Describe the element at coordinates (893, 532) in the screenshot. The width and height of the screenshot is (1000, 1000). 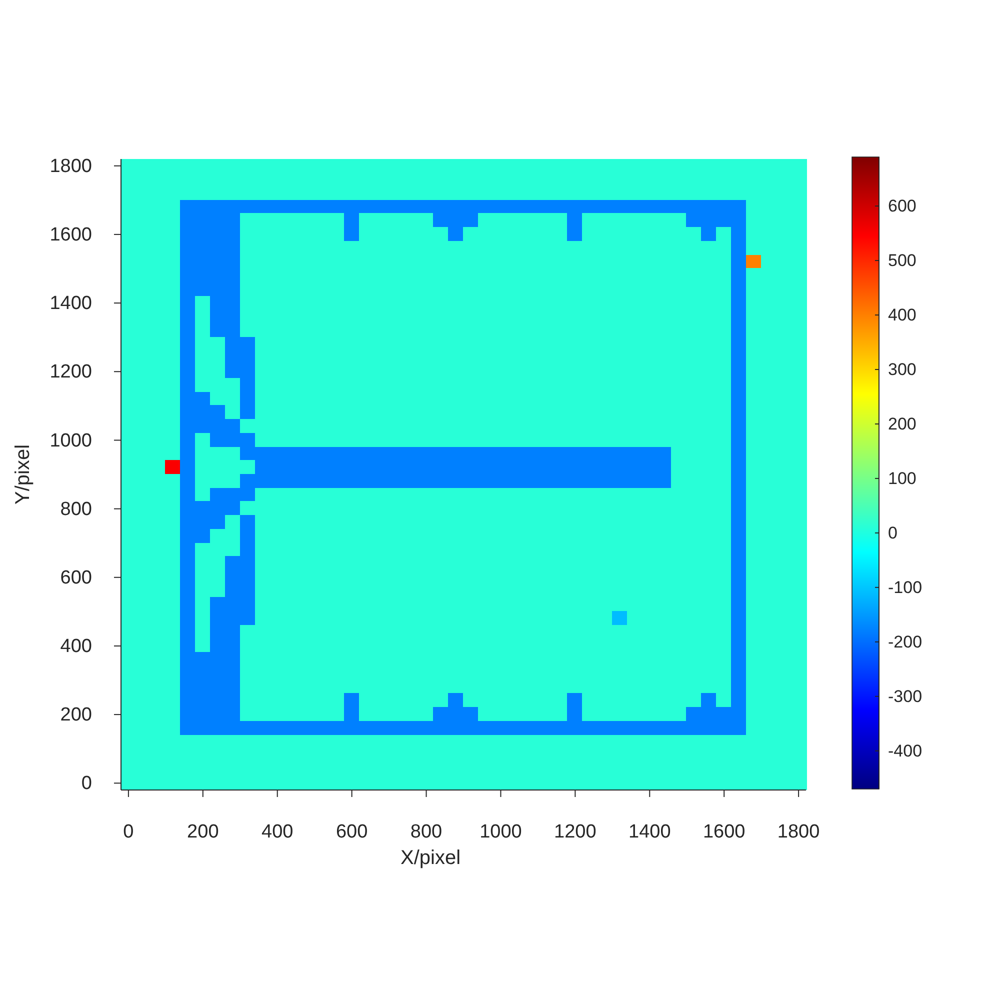
I see `color-bar-label: 0` at that location.